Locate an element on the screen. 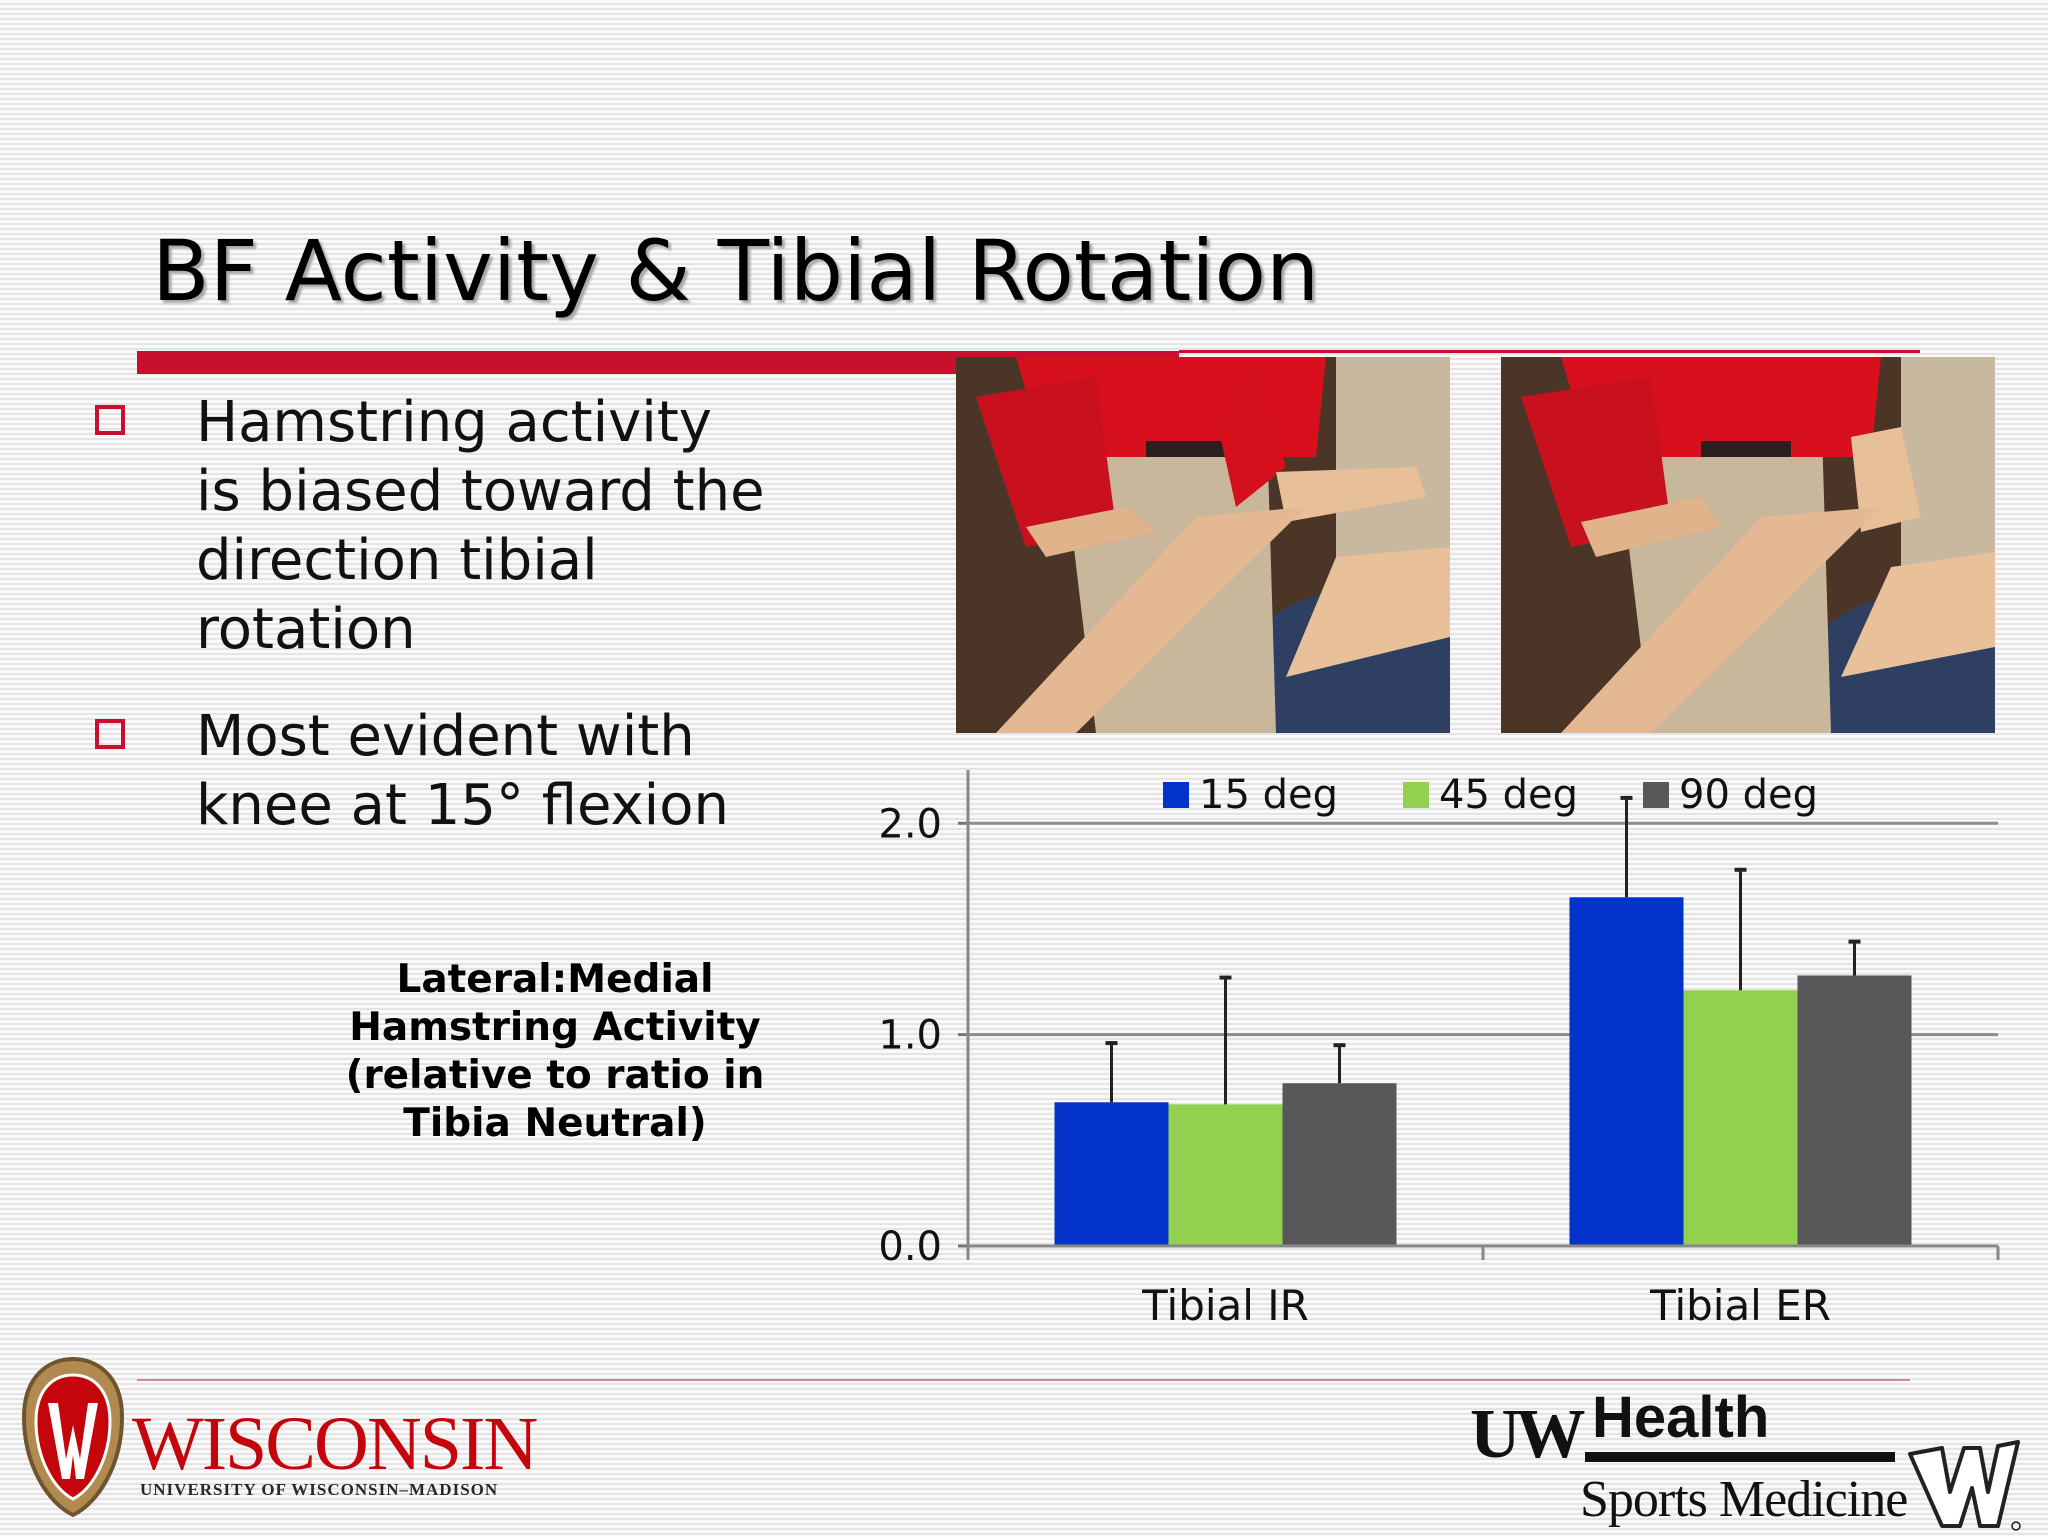 Image resolution: width=2048 pixels, height=1536 pixels. legend-label: 90 deg is located at coordinates (1748, 795).